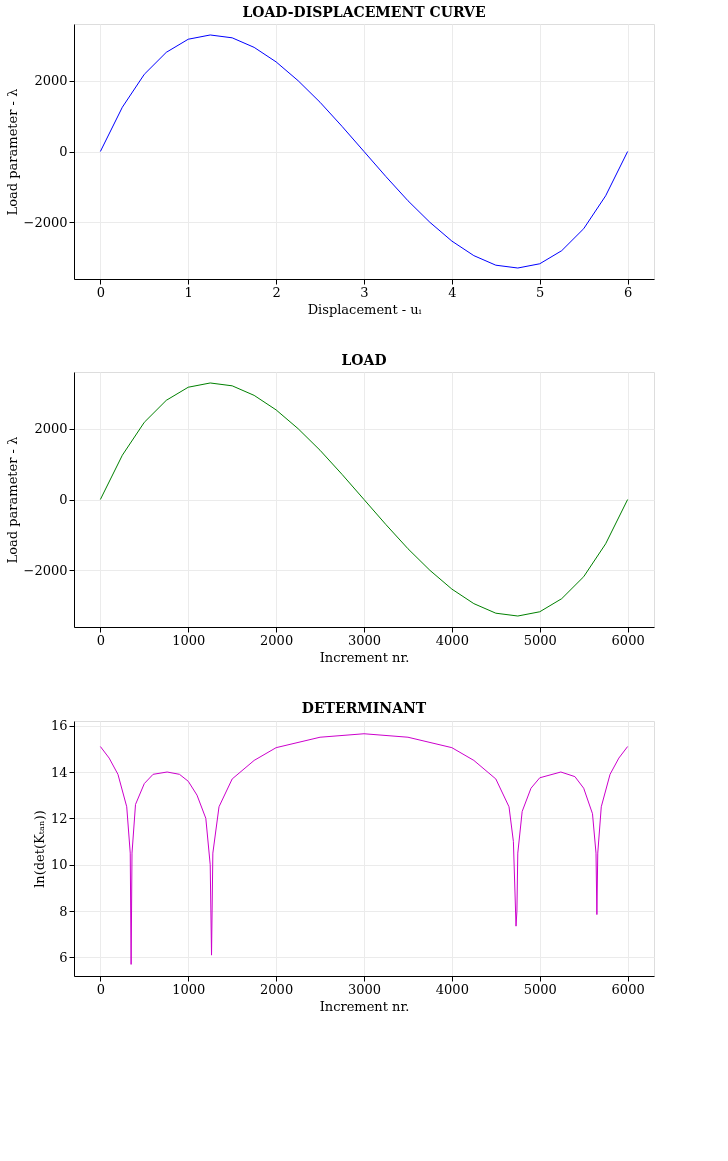 The width and height of the screenshot is (728, 1161). I want to click on x-tick-label: 6, so click(628, 292).